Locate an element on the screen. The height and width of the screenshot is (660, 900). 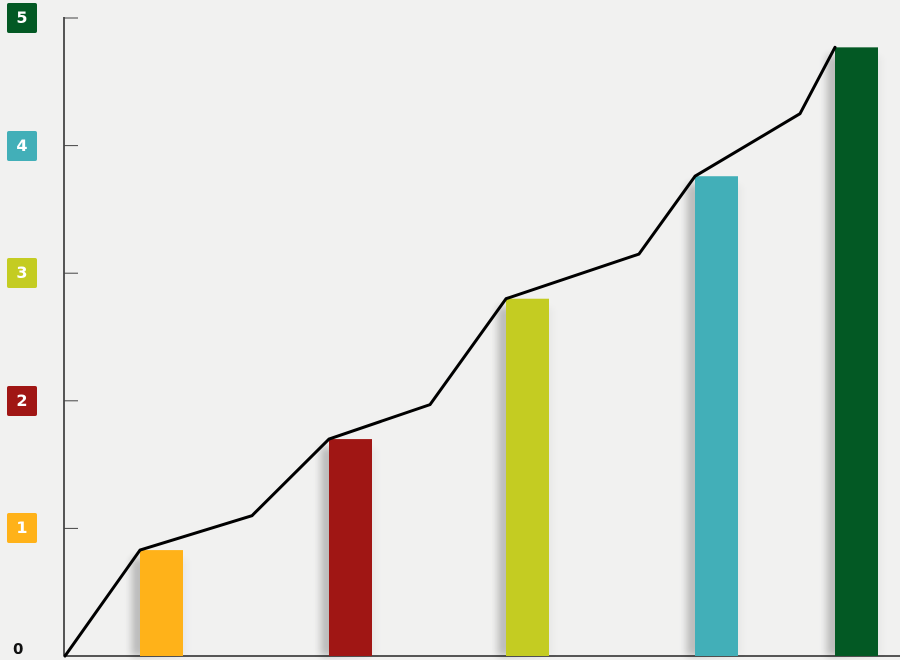
y-tick-badge-2: 2 is located at coordinates (22, 400).